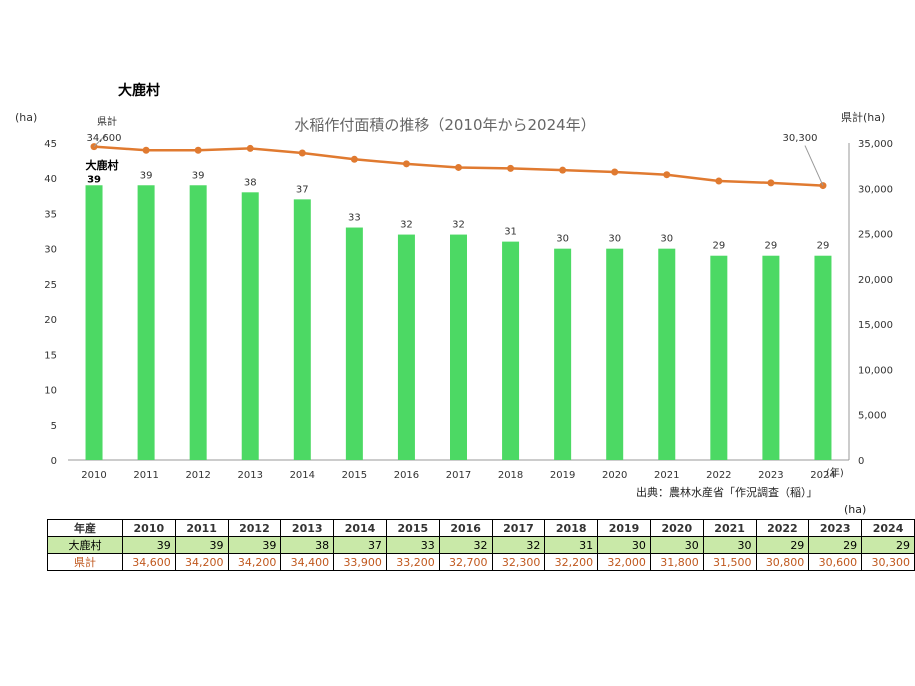 The height and width of the screenshot is (686, 915). What do you see at coordinates (729, 562) in the screenshot?
I see `table-cell: 31,500` at bounding box center [729, 562].